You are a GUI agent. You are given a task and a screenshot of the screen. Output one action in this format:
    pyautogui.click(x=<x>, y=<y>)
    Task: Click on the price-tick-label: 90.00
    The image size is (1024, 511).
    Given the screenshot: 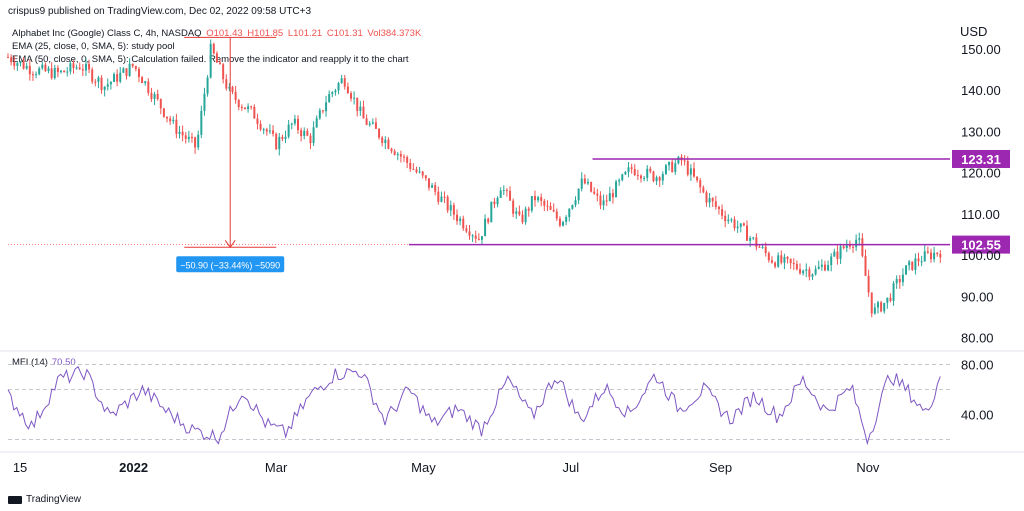 What is the action you would take?
    pyautogui.click(x=977, y=296)
    